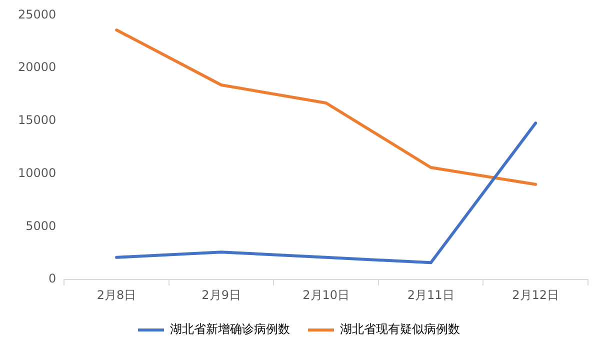 The width and height of the screenshot is (600, 350). What do you see at coordinates (37, 14) in the screenshot?
I see `y-tick-label: 25000` at bounding box center [37, 14].